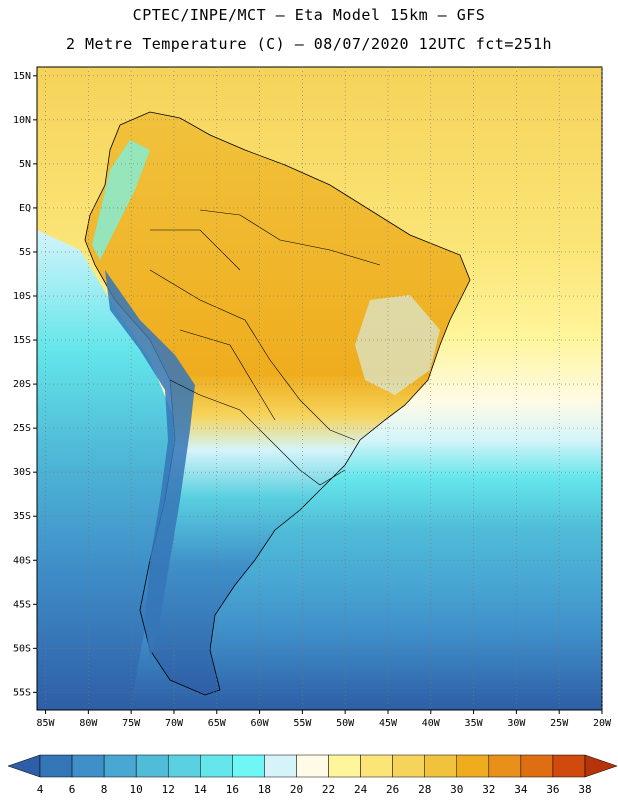  Describe the element at coordinates (217, 723) in the screenshot. I see `lon-label: 65W` at that location.